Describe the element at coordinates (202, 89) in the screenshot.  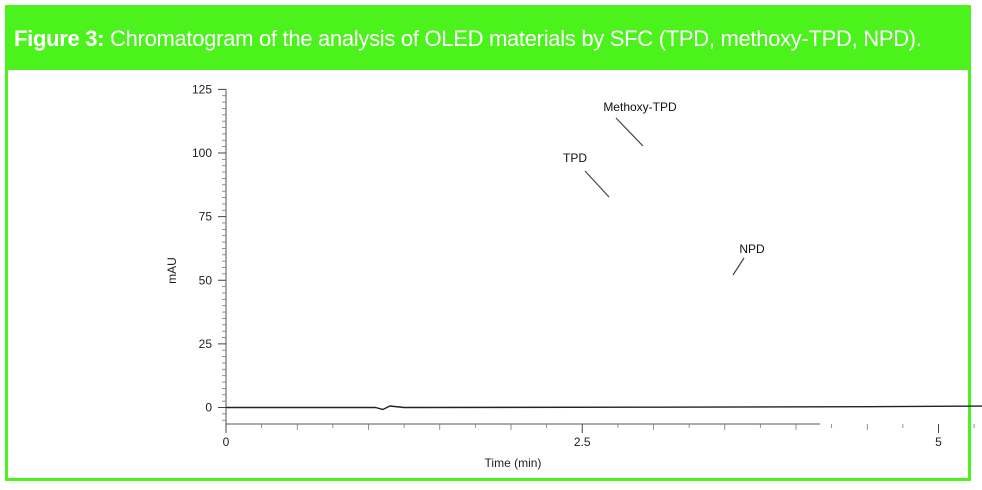
I see `y-tick-label: 125` at that location.